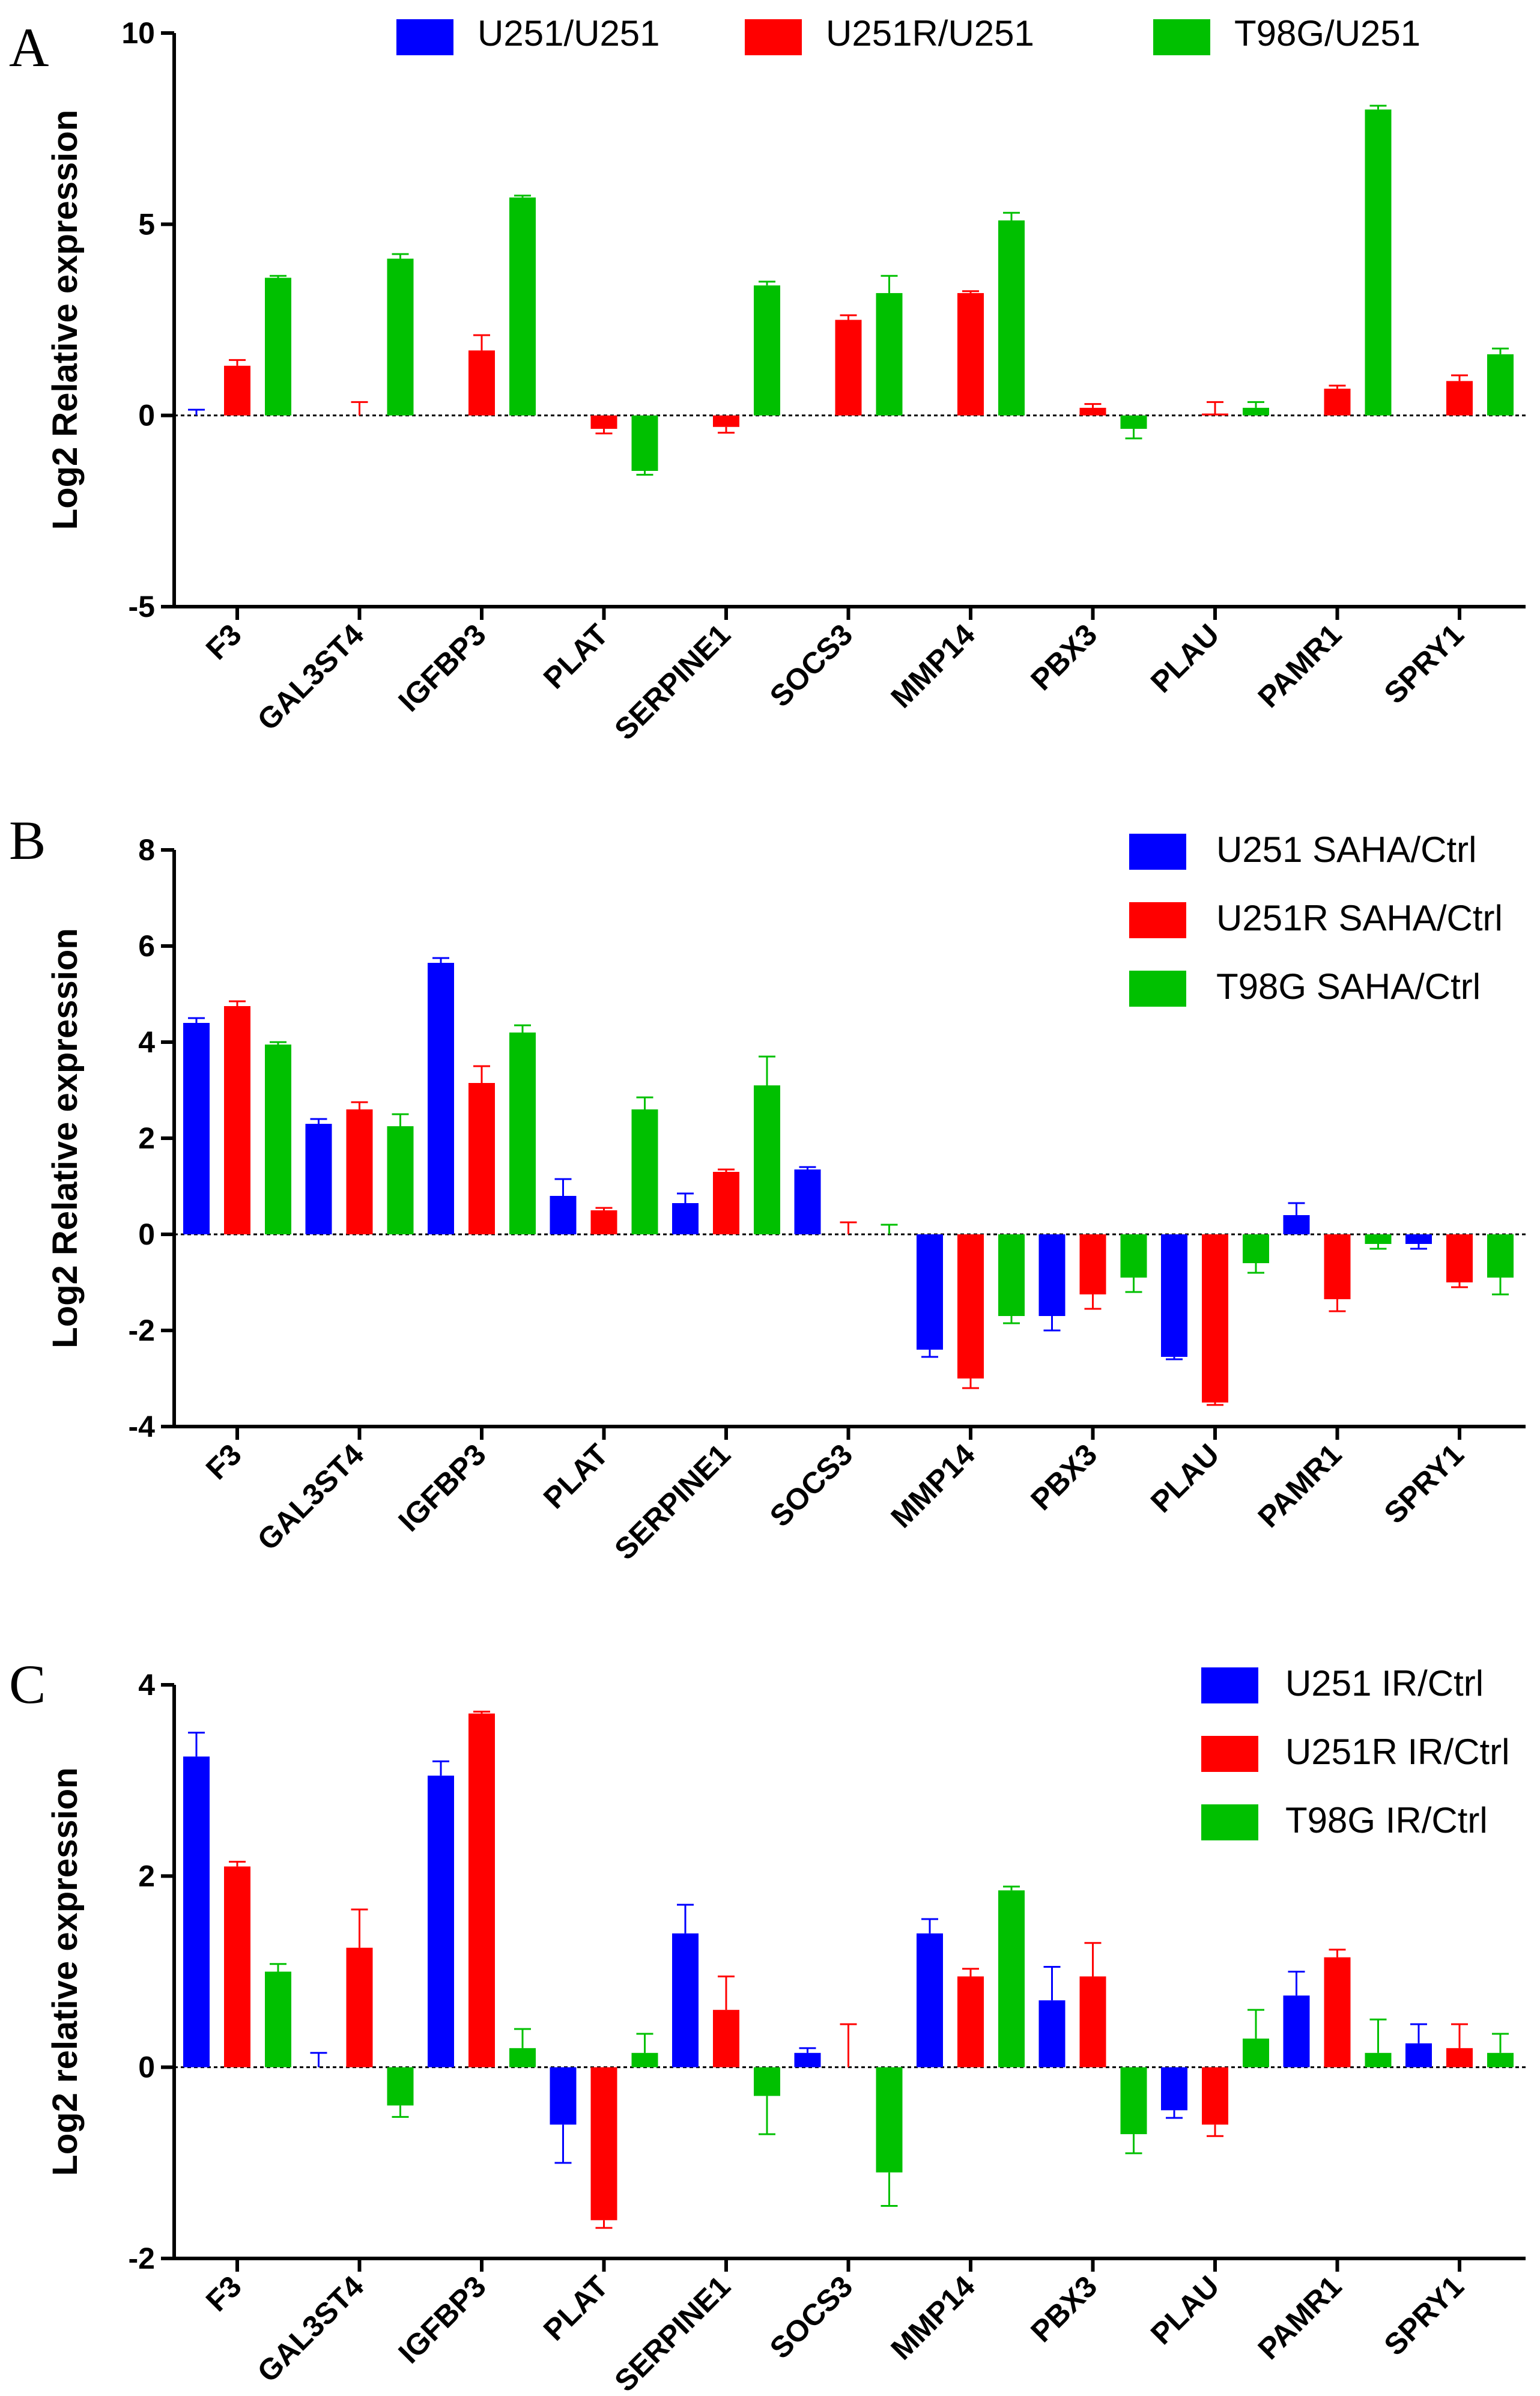 This screenshot has height=2396, width=1540. I want to click on x-tick-label: PBX3, so click(1063, 1477).